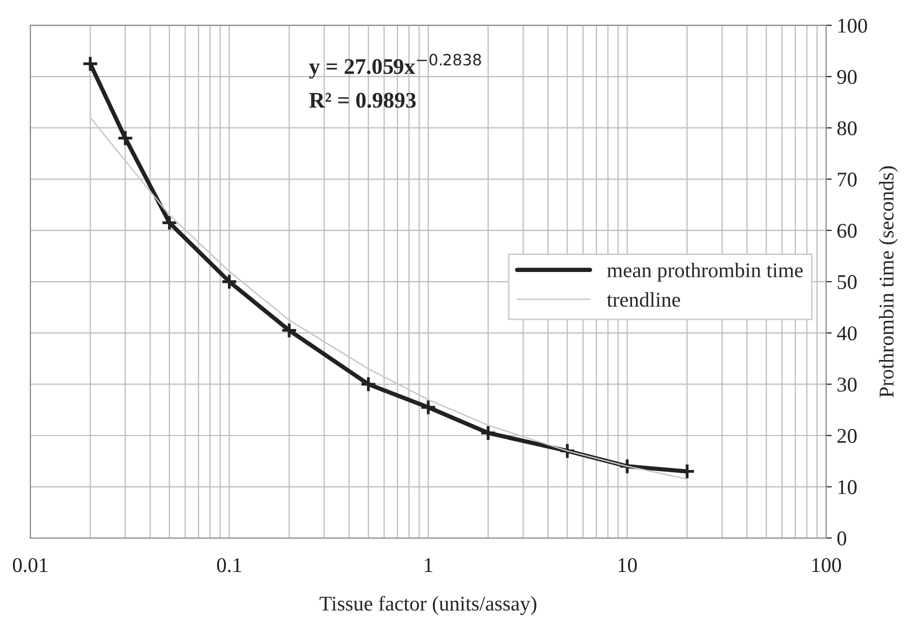 This screenshot has width=920, height=633. Describe the element at coordinates (643, 299) in the screenshot. I see `legend-label: trendline` at that location.